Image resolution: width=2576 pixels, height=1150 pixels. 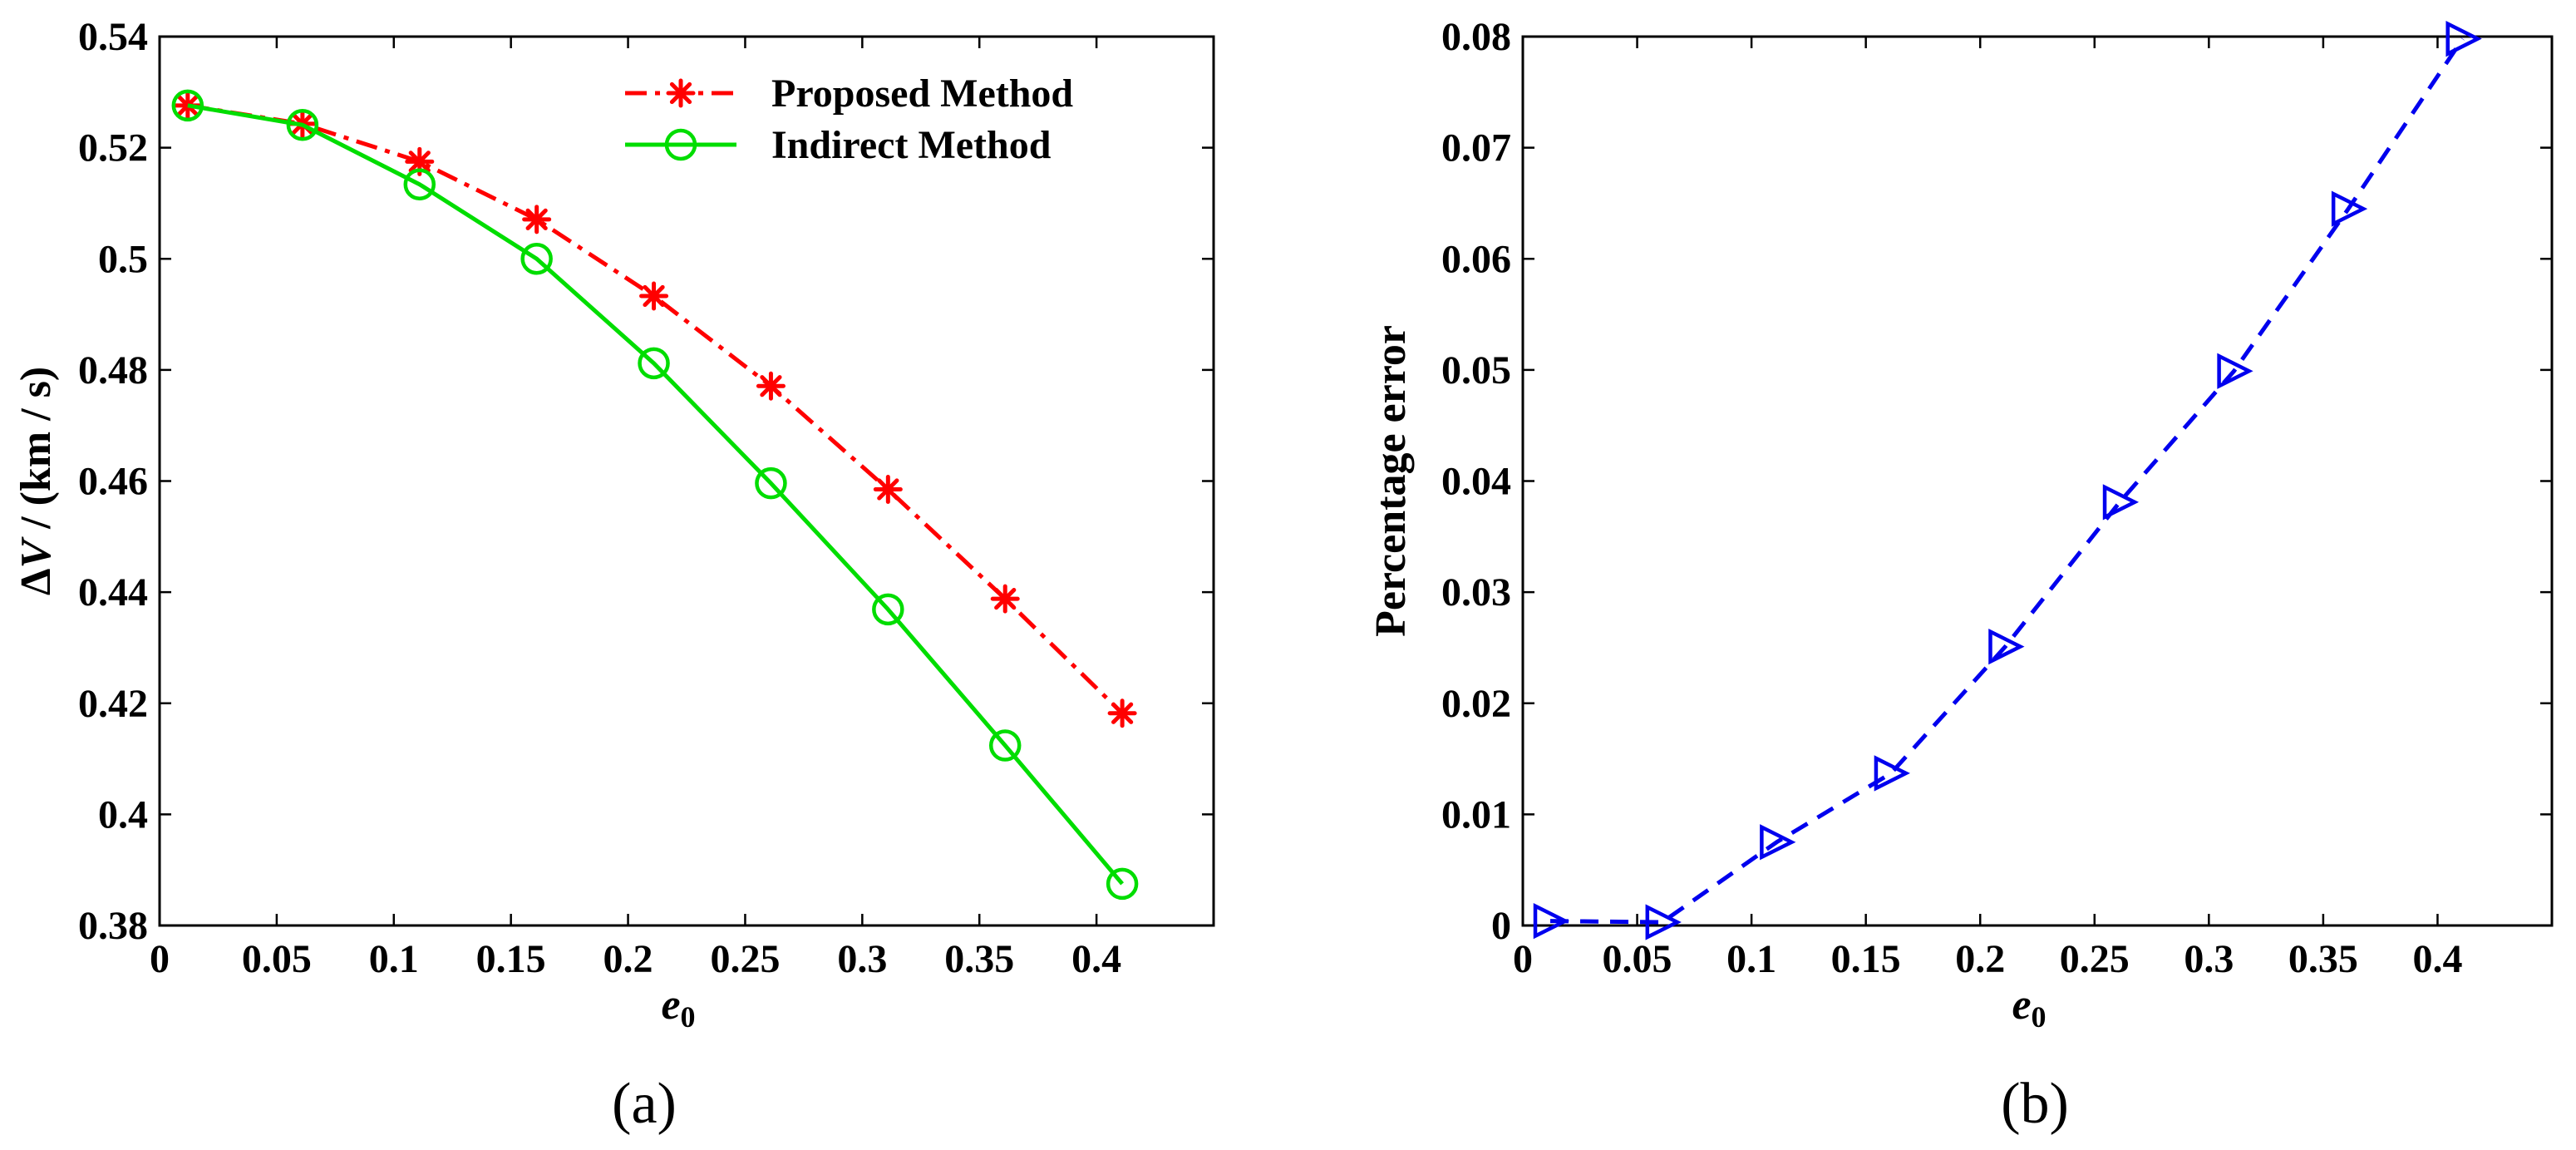 What do you see at coordinates (1476, 814) in the screenshot?
I see `y-tick-label: 0.01` at bounding box center [1476, 814].